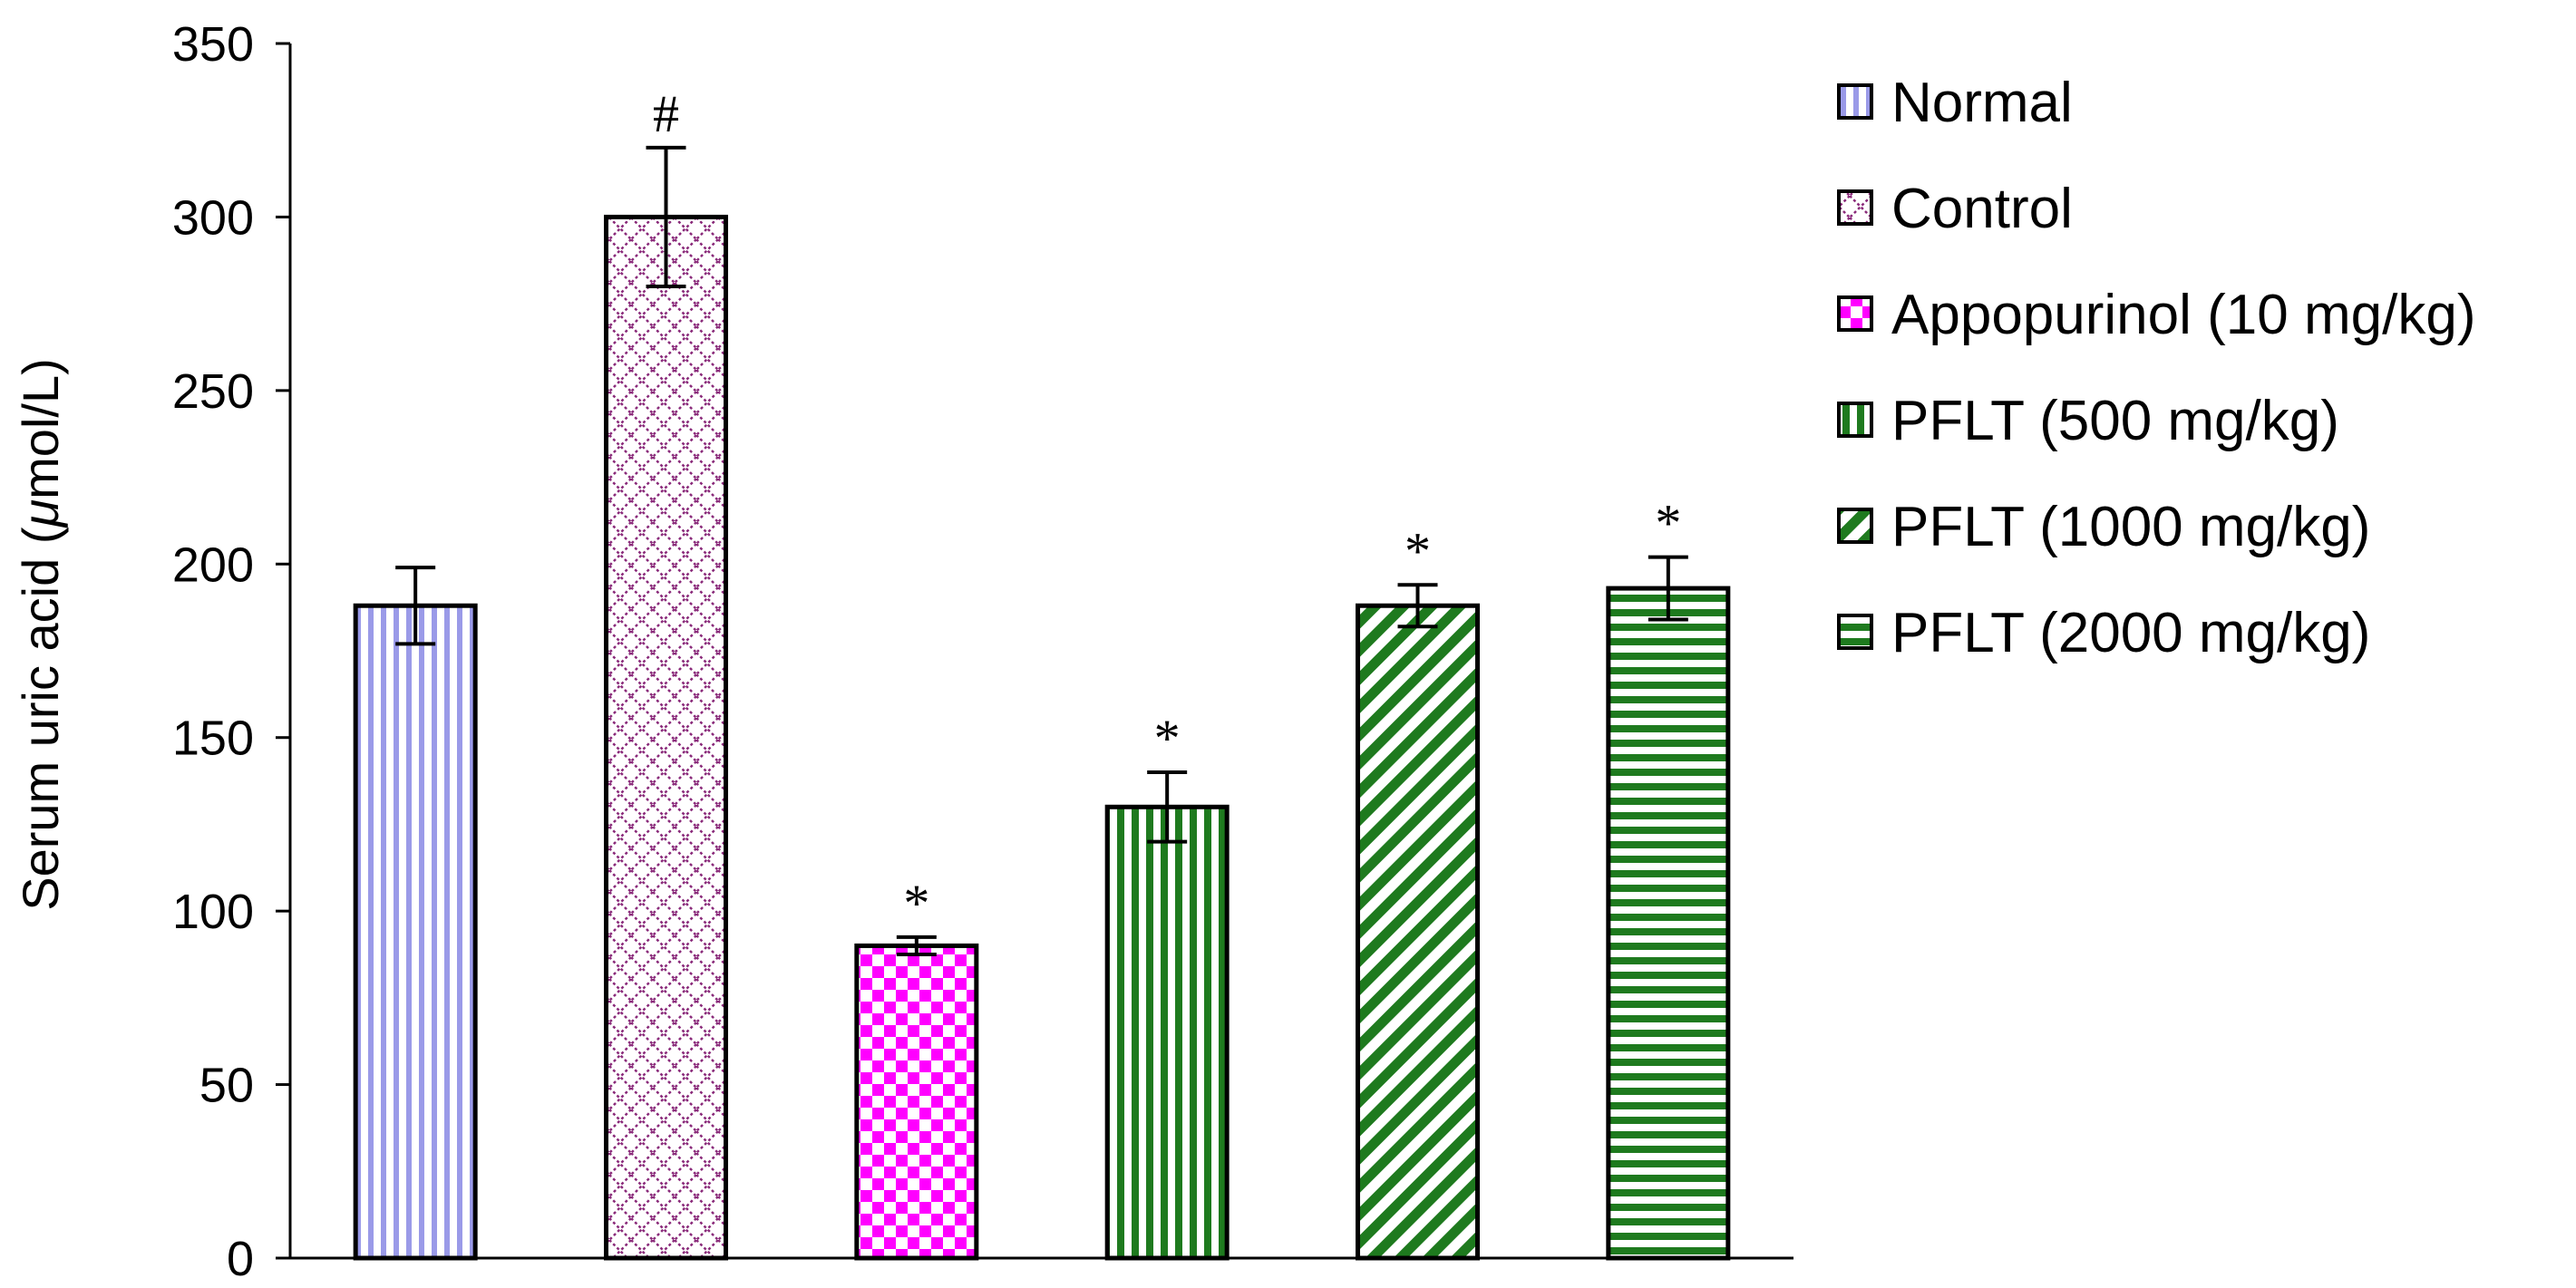  What do you see at coordinates (2115, 421) in the screenshot?
I see `legend-label-3: PFLT (500 mg/kg)` at bounding box center [2115, 421].